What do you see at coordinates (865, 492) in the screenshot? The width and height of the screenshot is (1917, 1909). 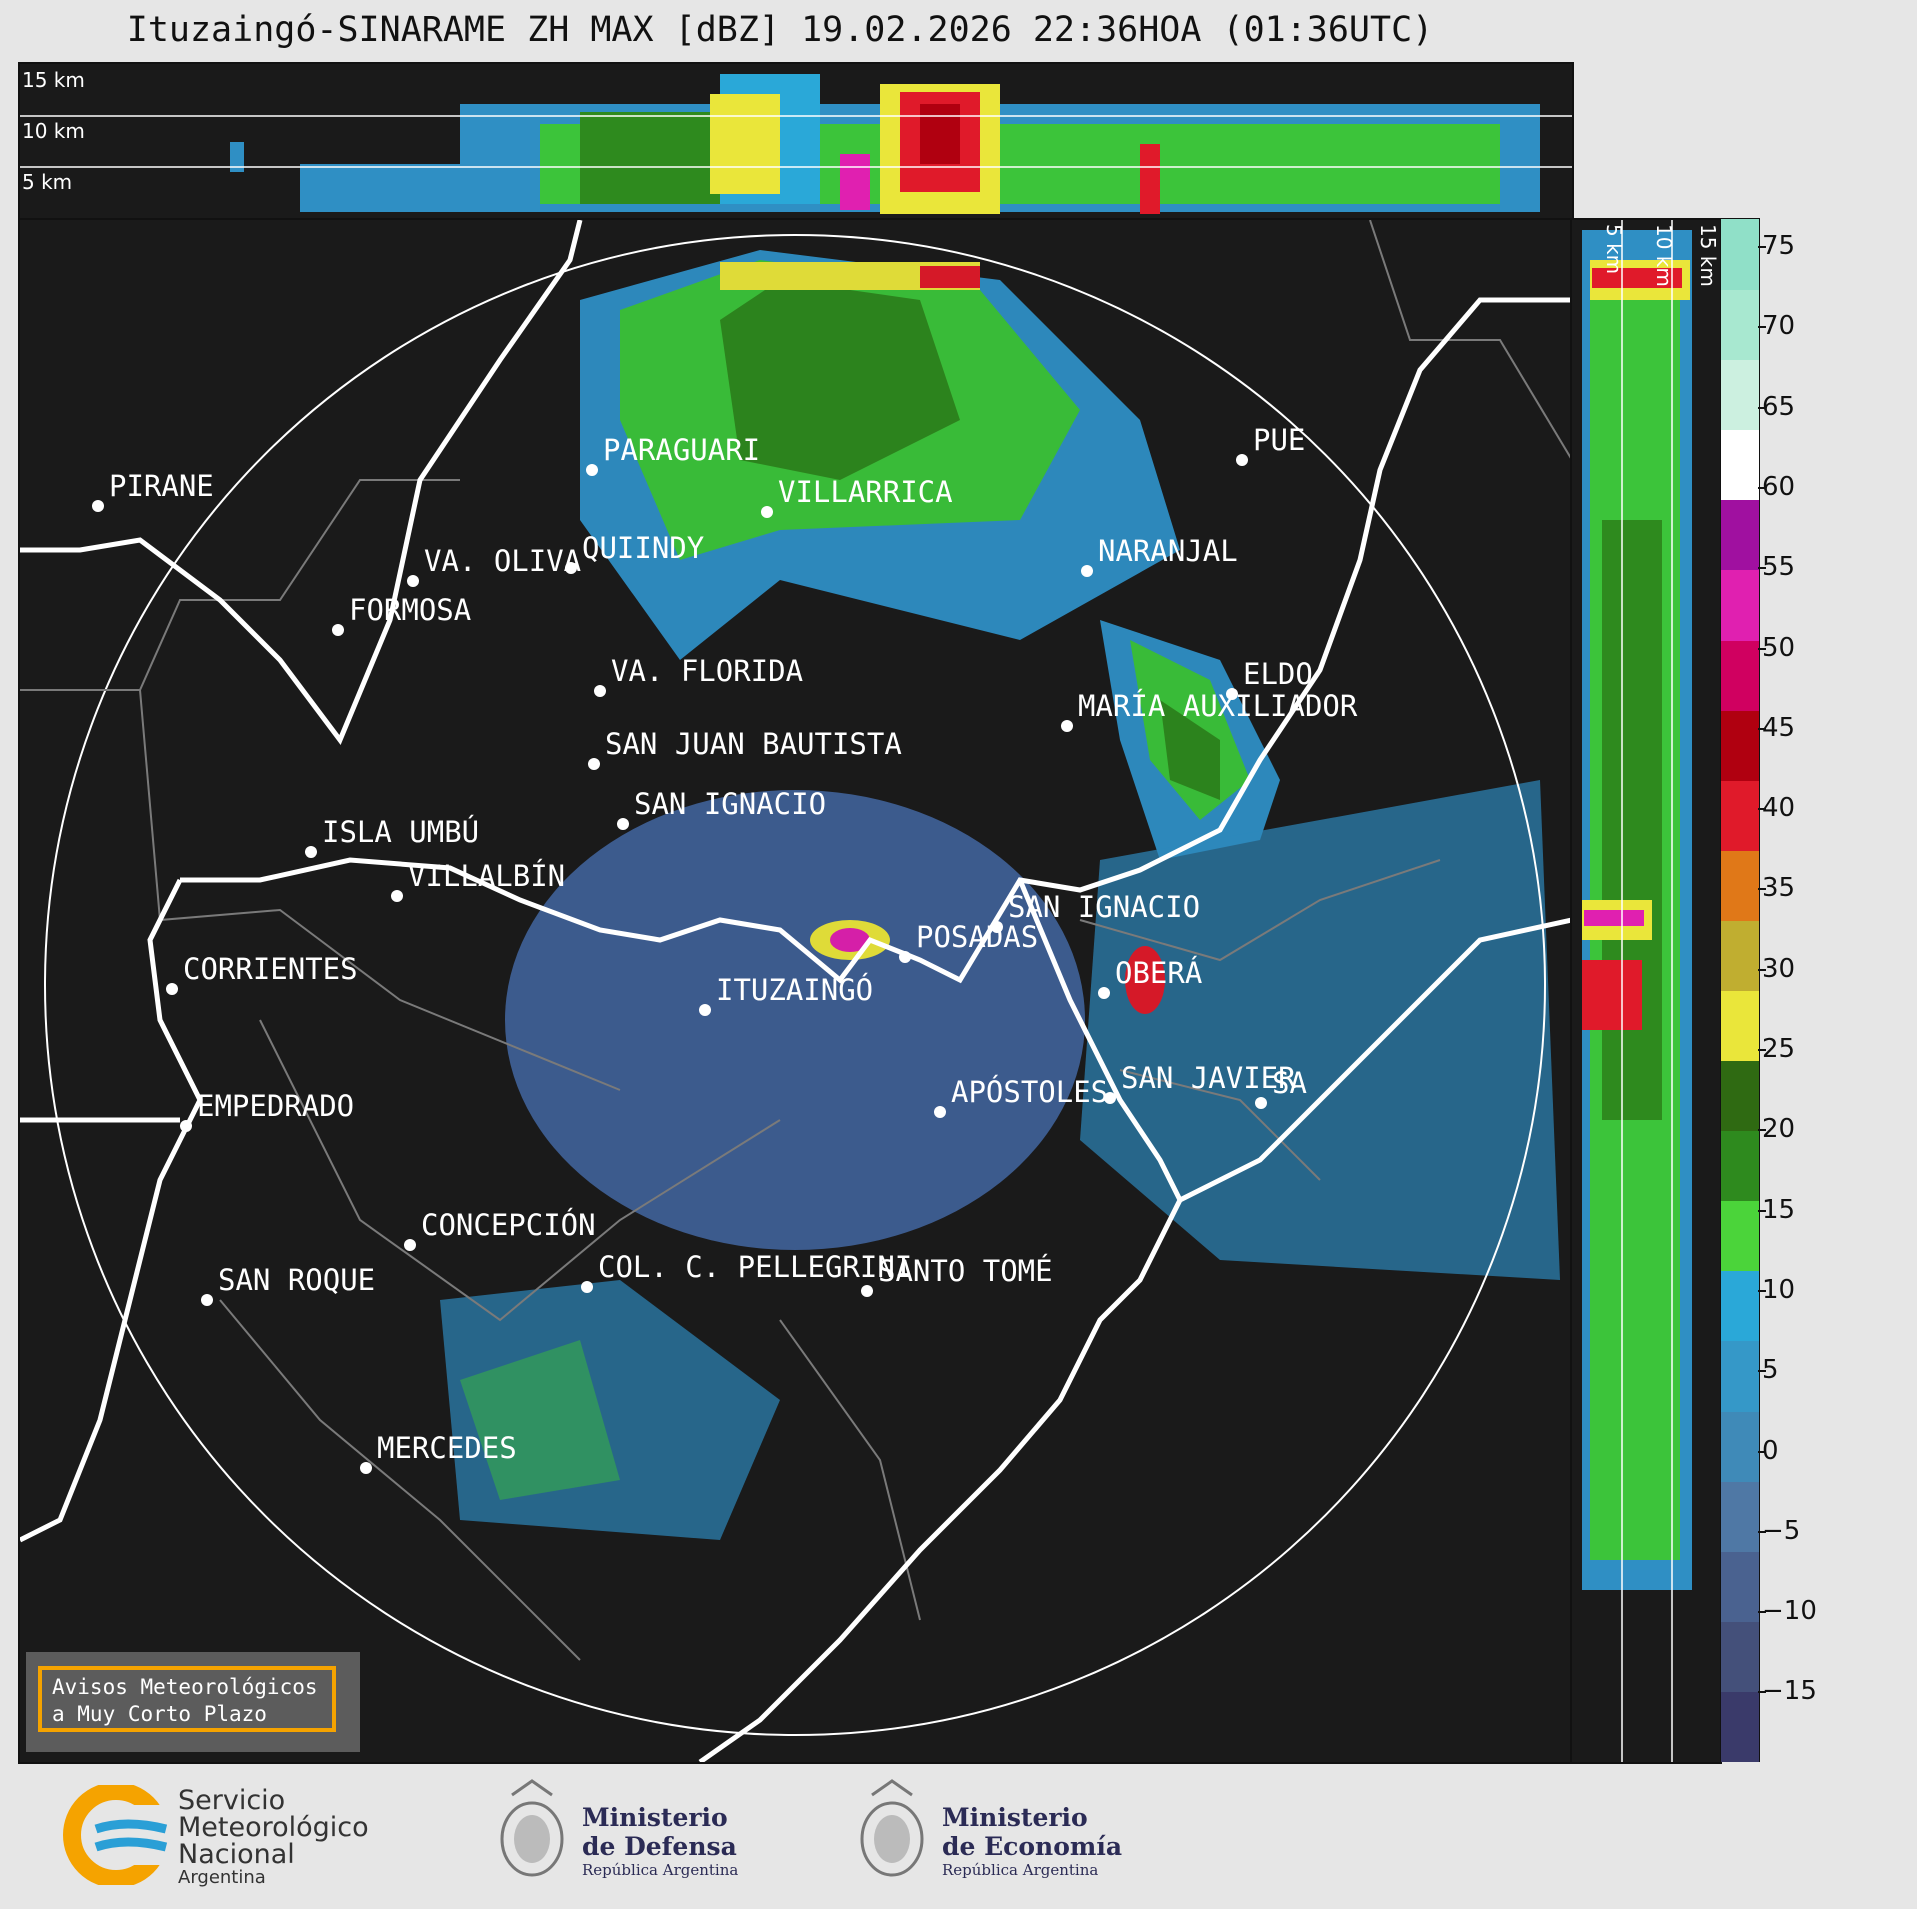 I see `city-label: VILLARRICA` at bounding box center [865, 492].